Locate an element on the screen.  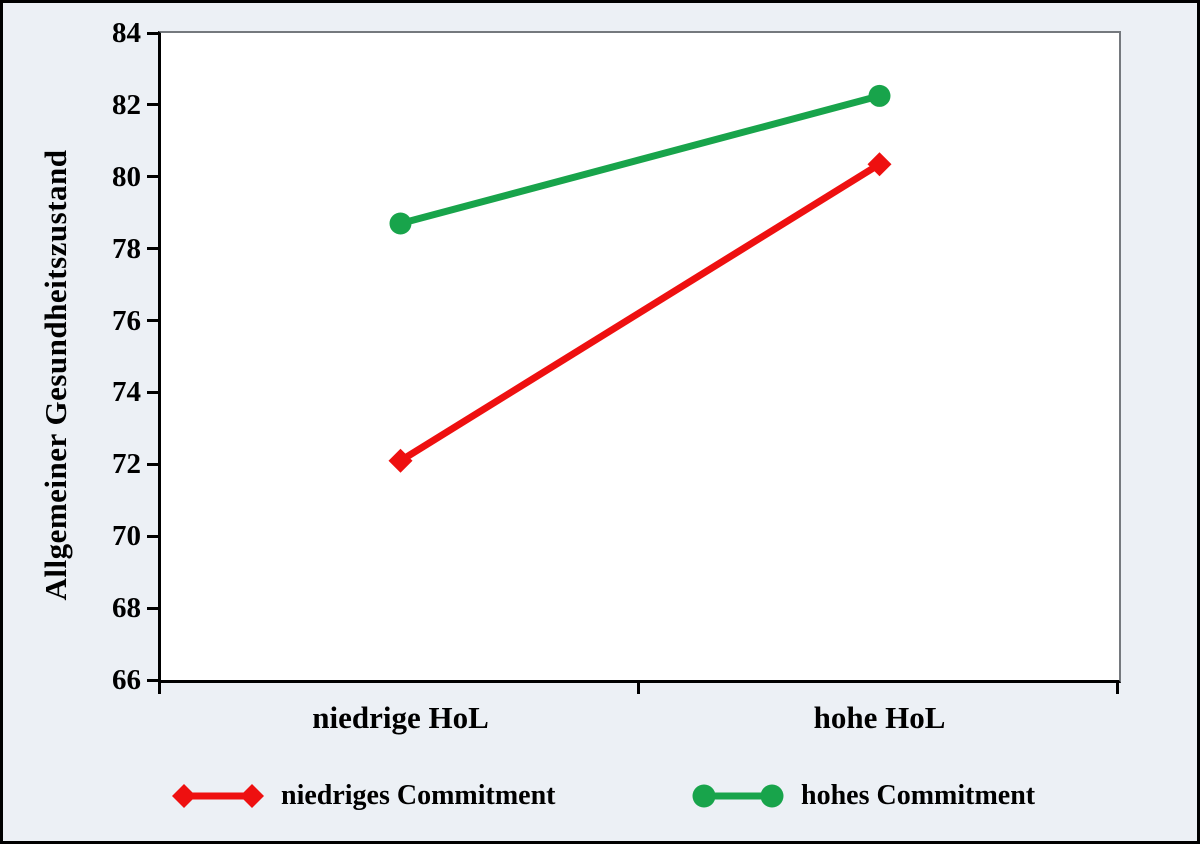
y-tick-label: 84 is located at coordinates (126, 33).